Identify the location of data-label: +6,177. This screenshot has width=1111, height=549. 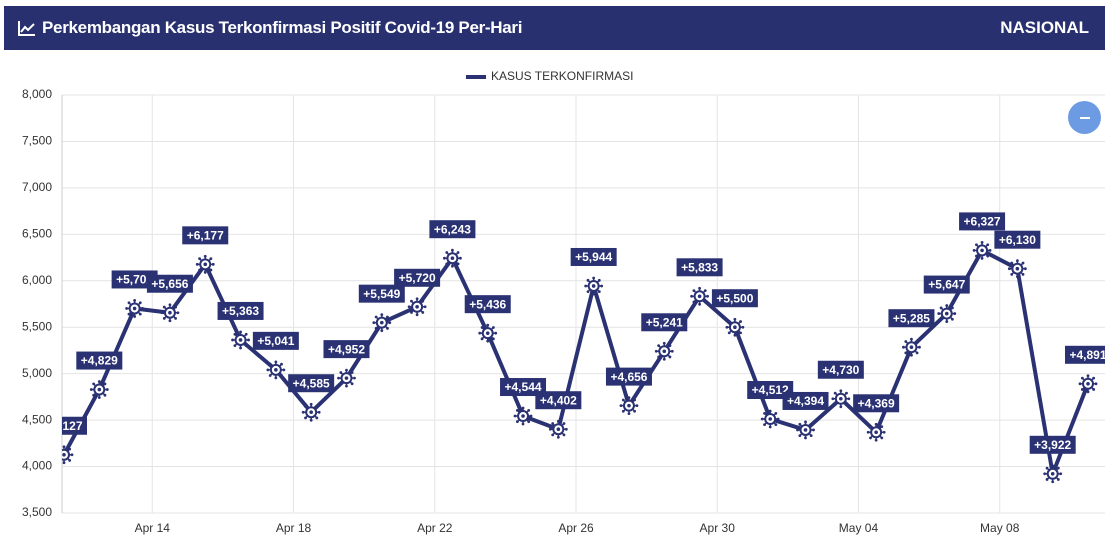
(205, 236).